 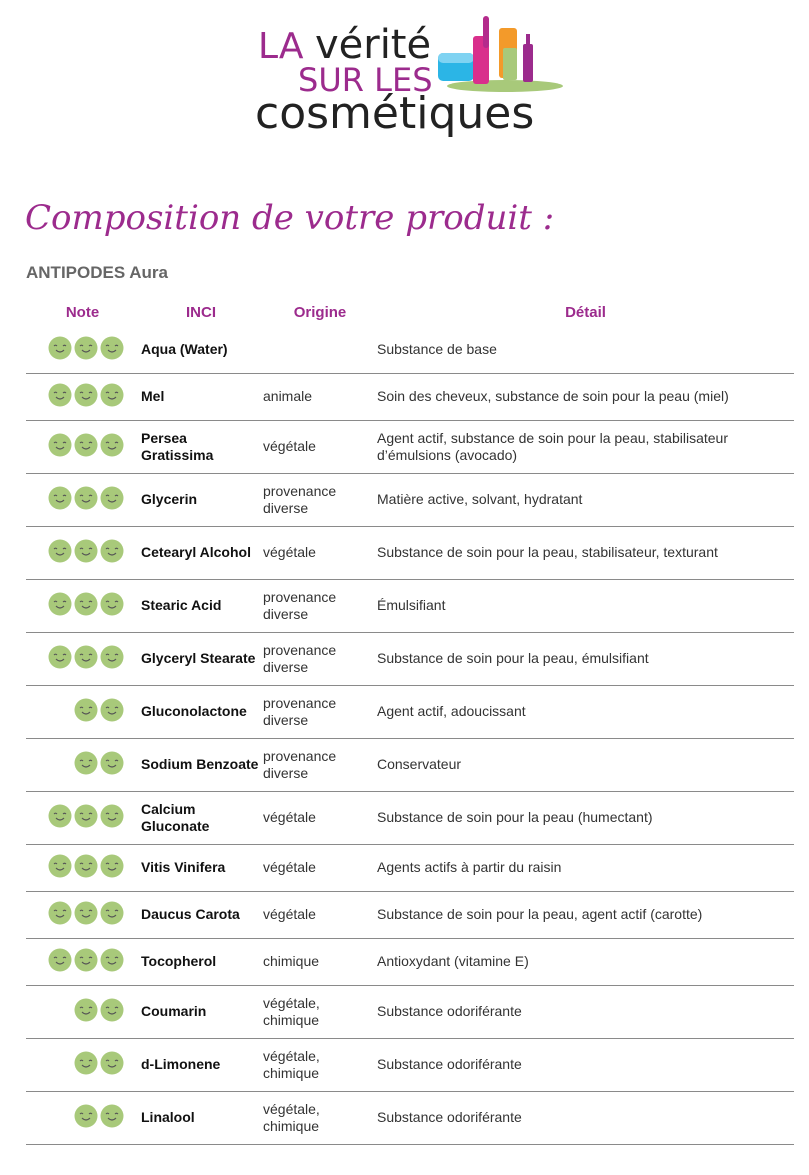 What do you see at coordinates (585, 350) in the screenshot?
I see `detail-cell: Substance de base` at bounding box center [585, 350].